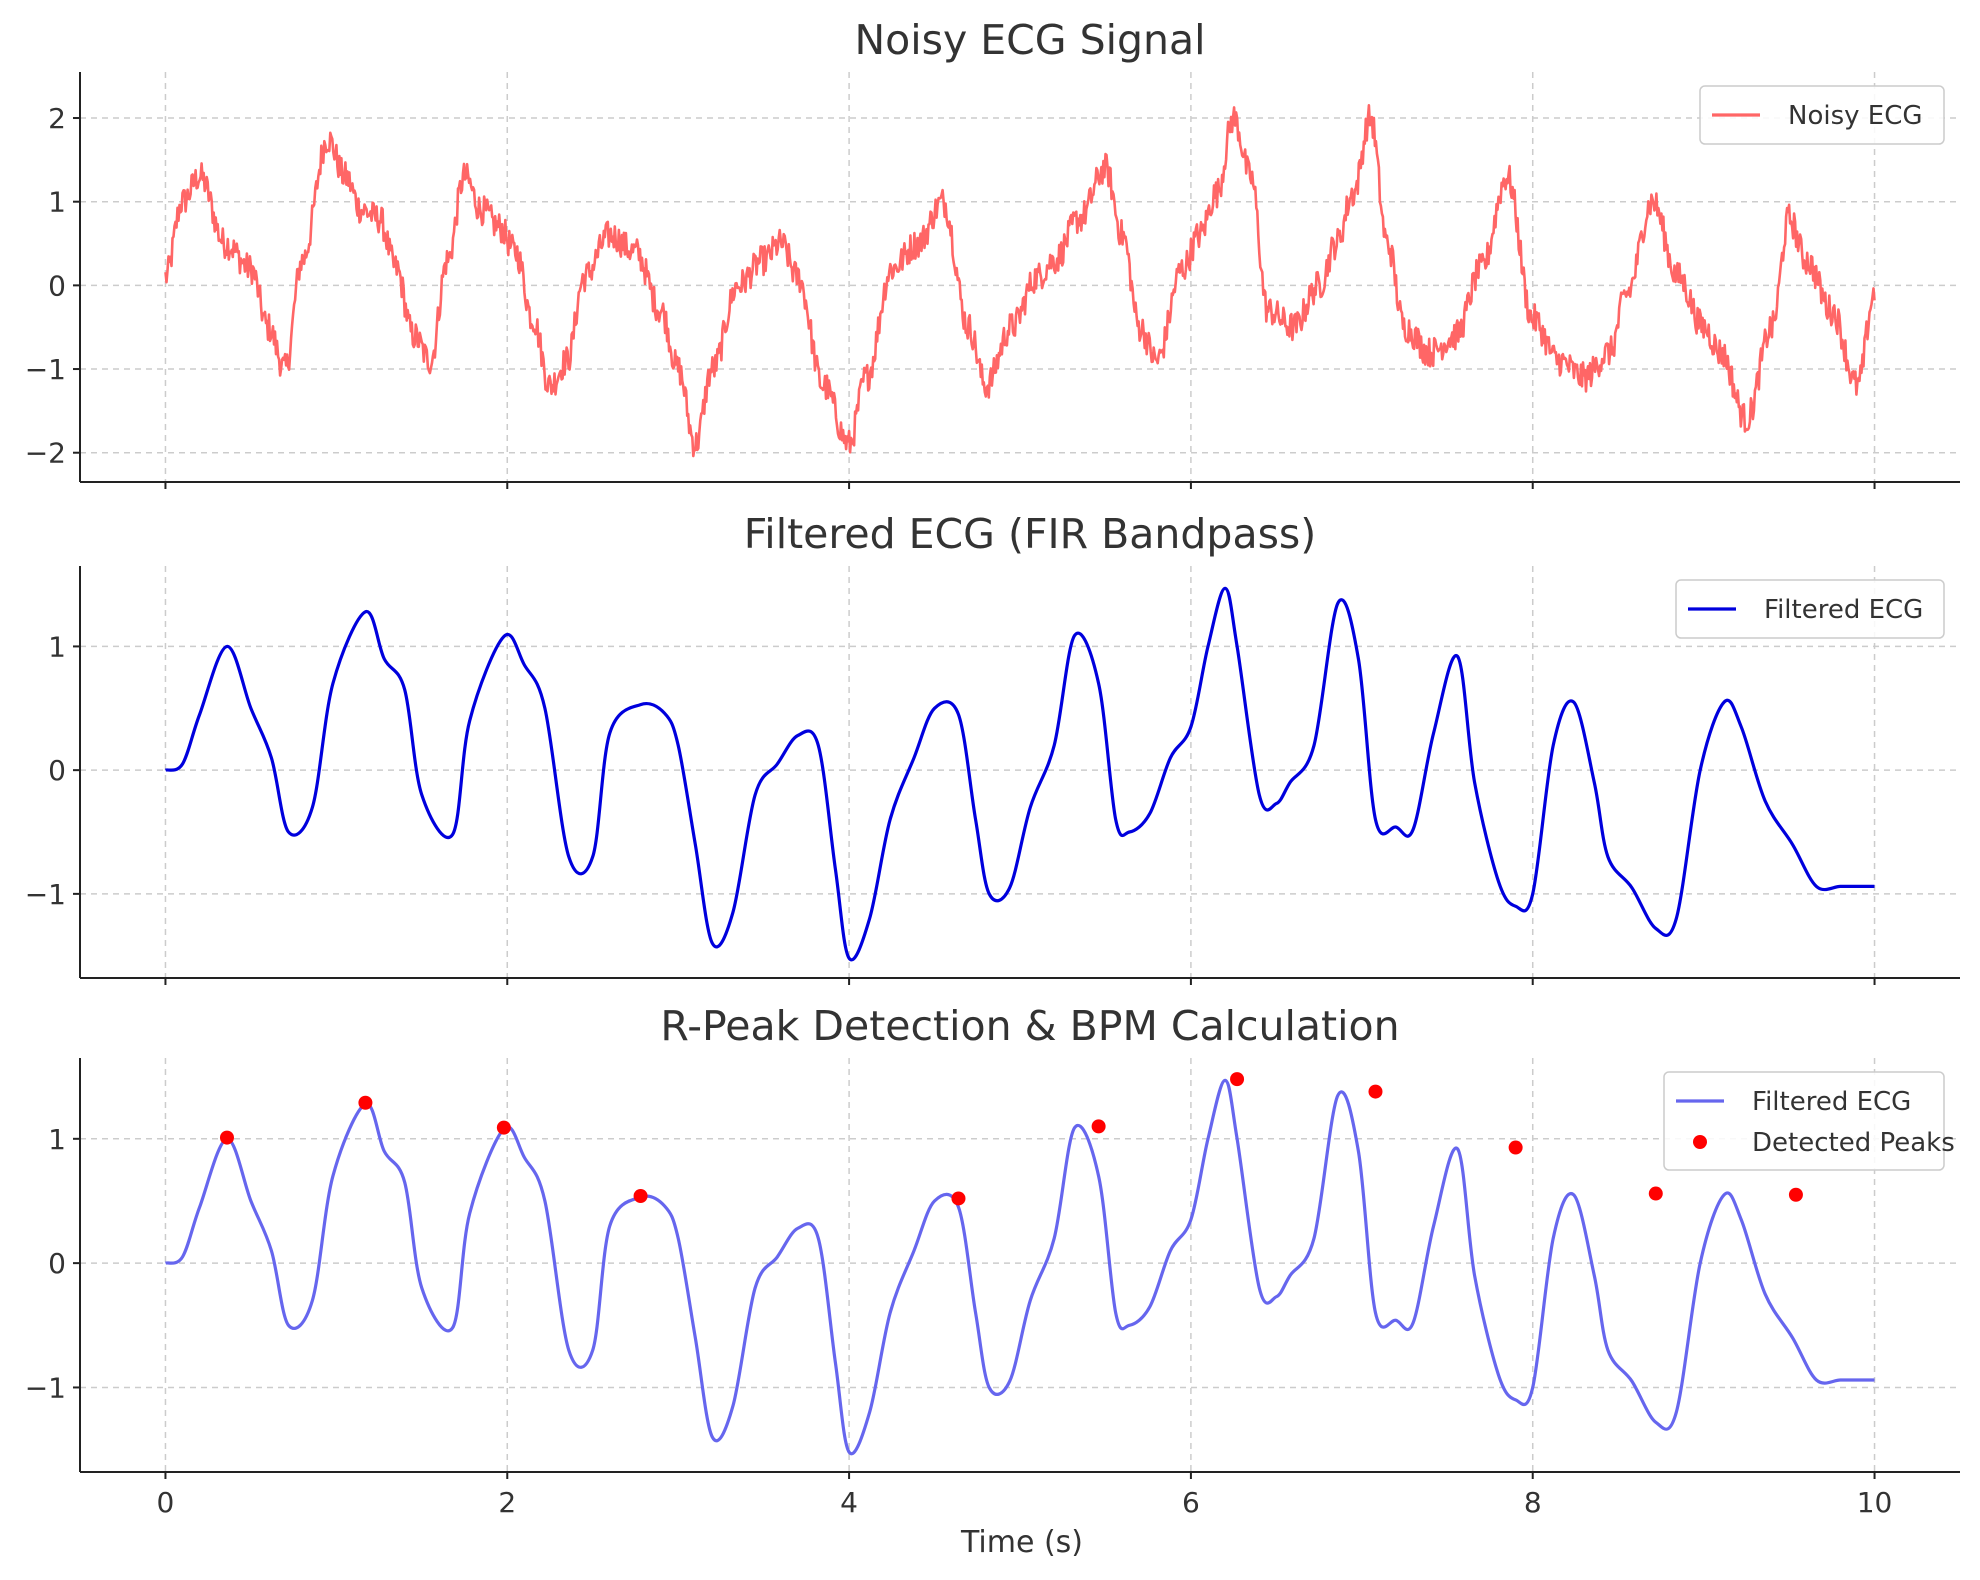 Image resolution: width=1980 pixels, height=1580 pixels. Describe the element at coordinates (57, 118) in the screenshot. I see `y-tick-label: 2` at that location.